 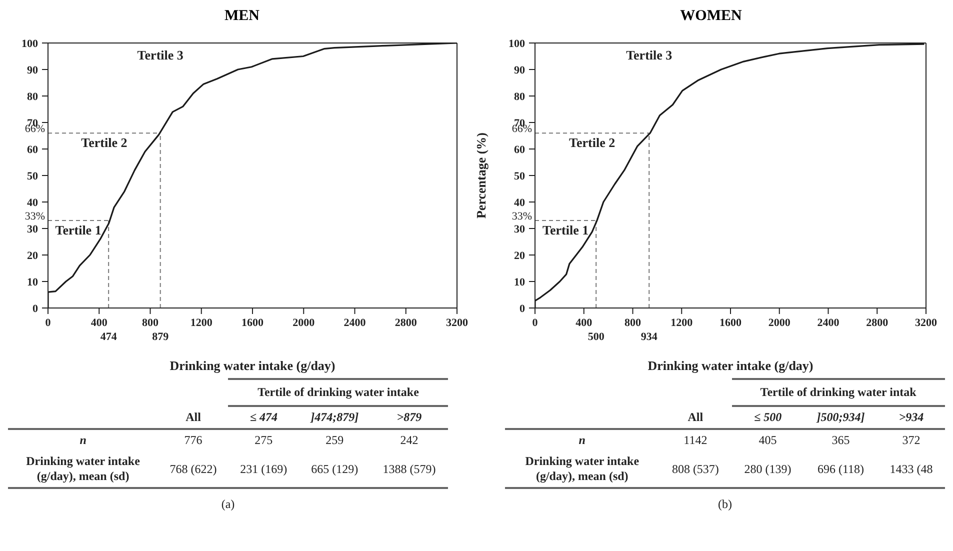 What do you see at coordinates (695, 440) in the screenshot?
I see `text: 1142` at bounding box center [695, 440].